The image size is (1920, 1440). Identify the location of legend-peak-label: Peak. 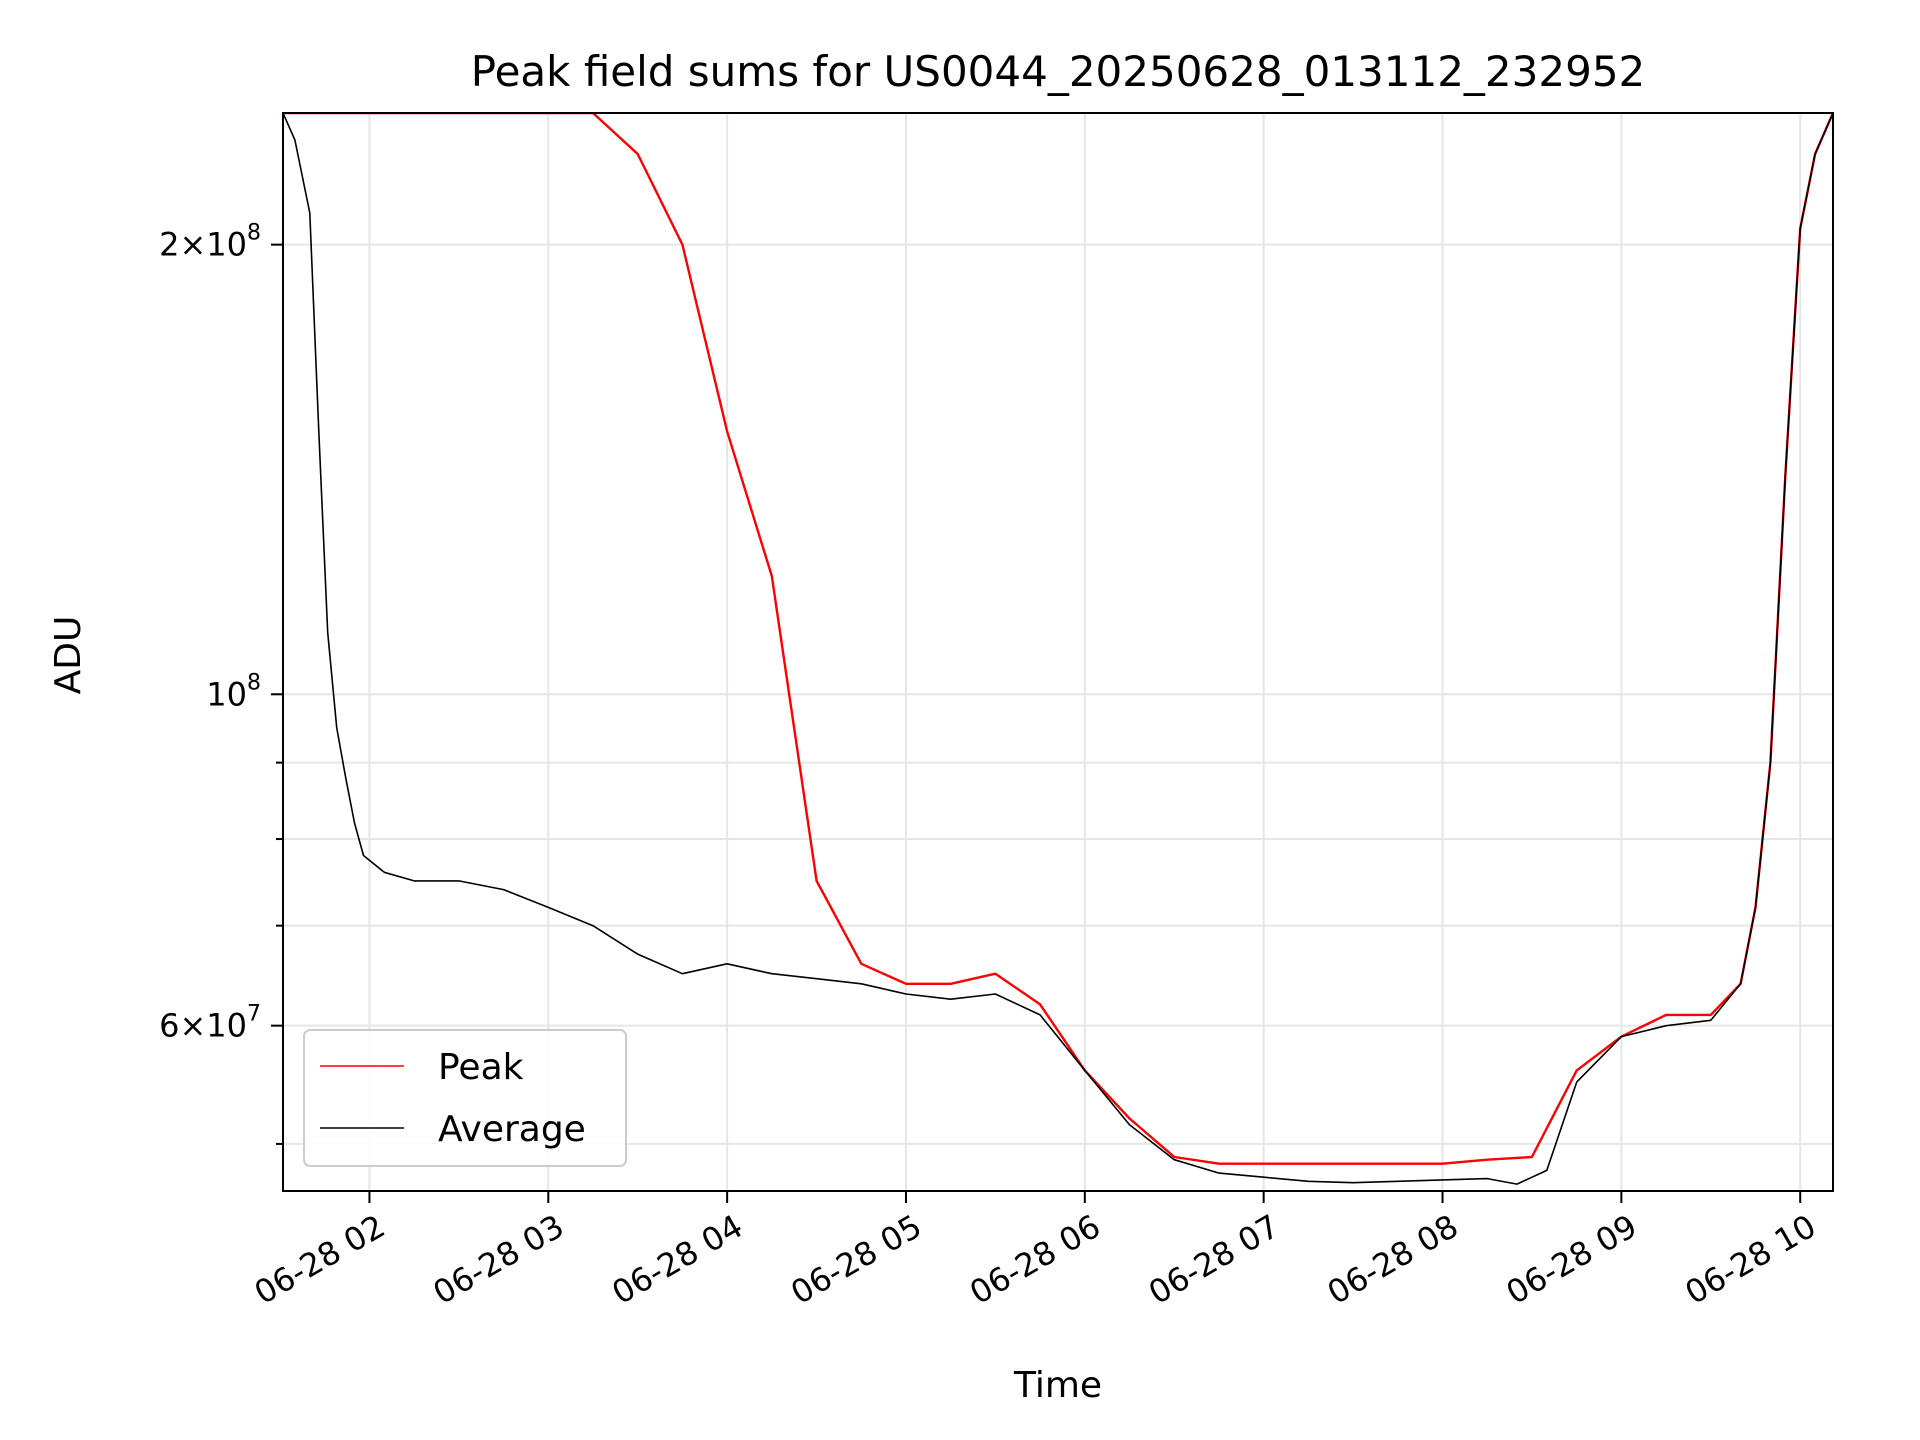
(481, 1067).